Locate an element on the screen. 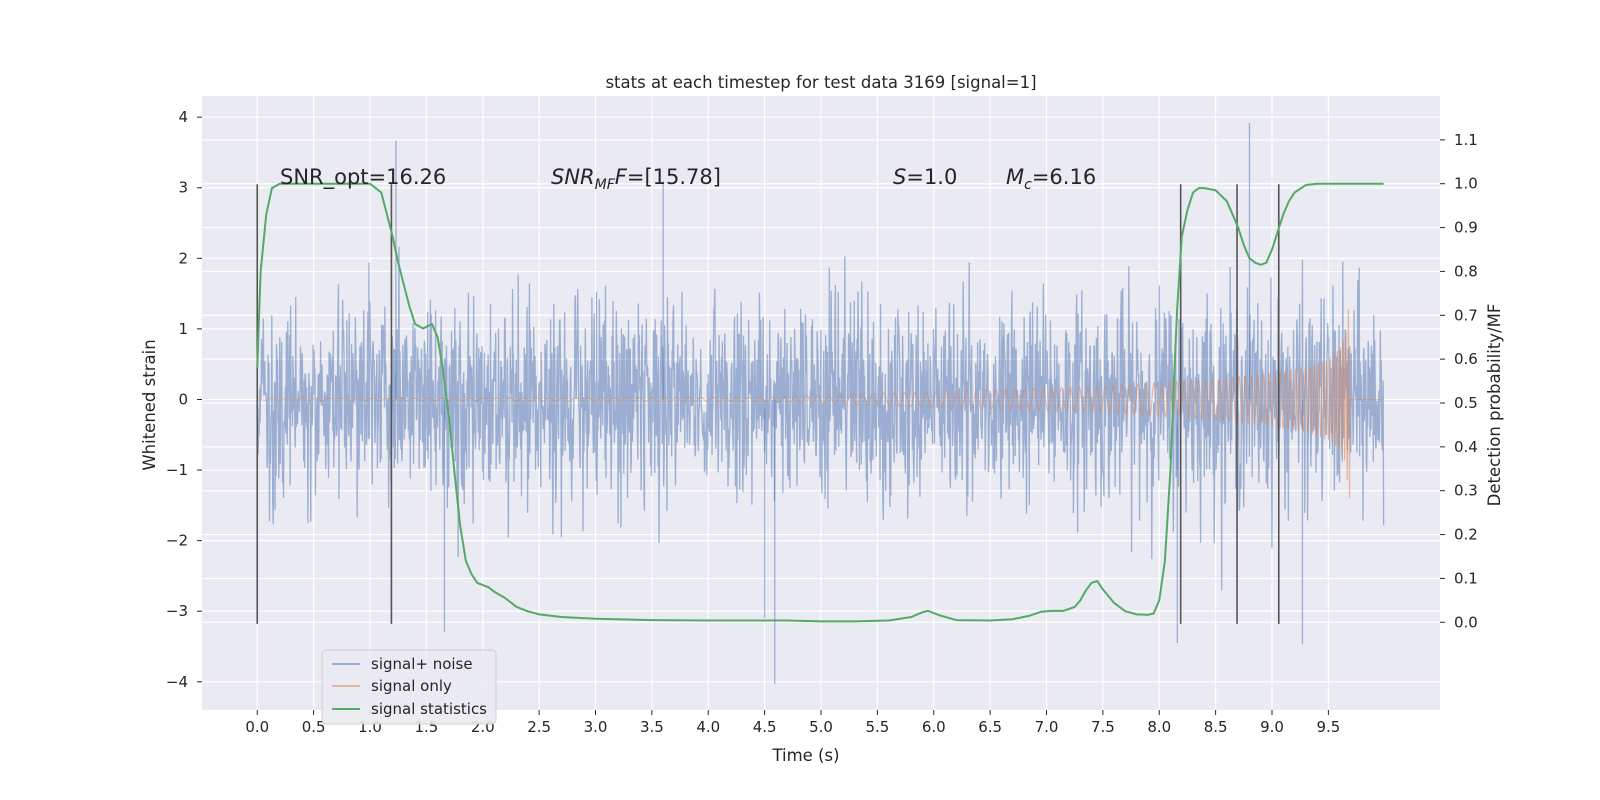  y-tick-label-right: 0.3 is located at coordinates (1466, 491).